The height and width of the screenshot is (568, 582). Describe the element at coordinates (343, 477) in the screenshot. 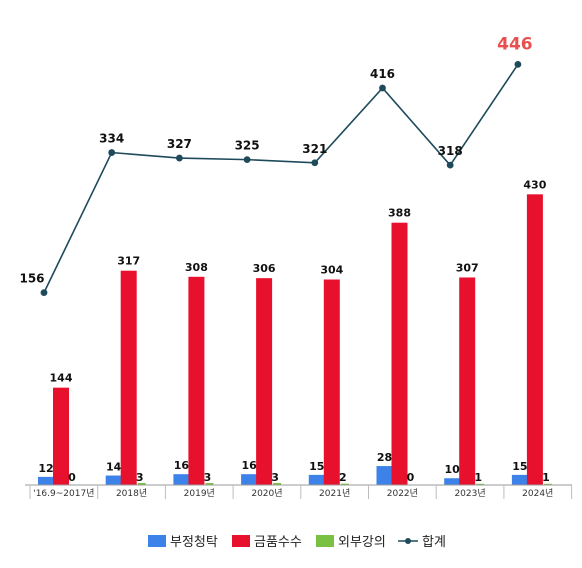

I see `bar-value-label: 2` at that location.